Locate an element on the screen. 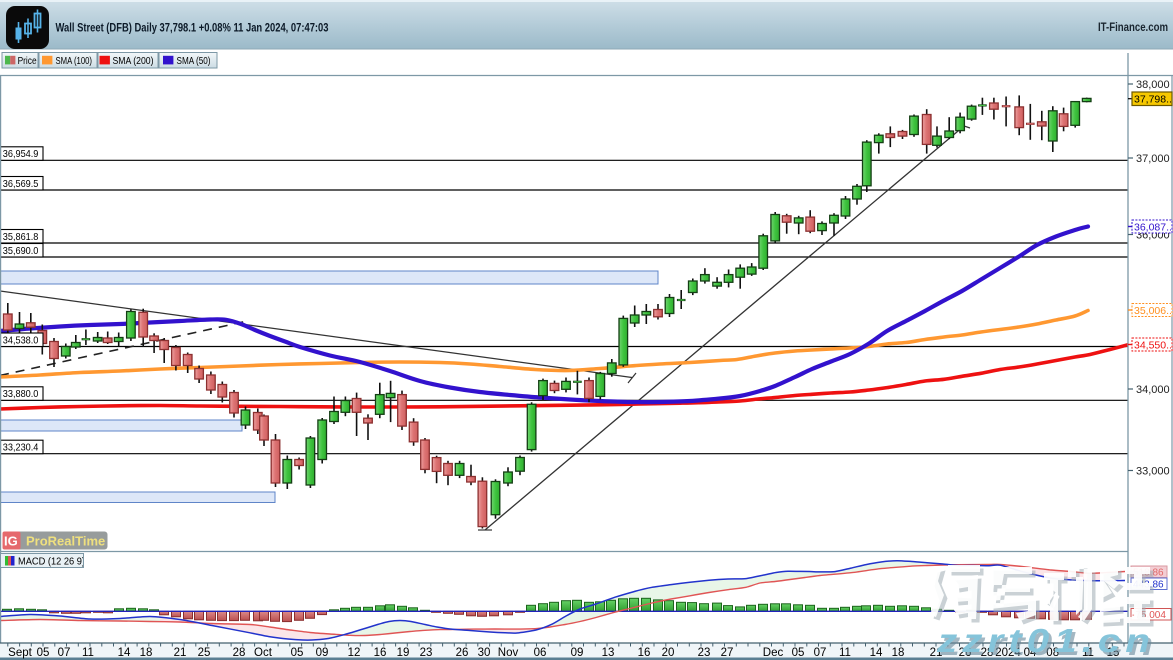  svg-text: 06 is located at coordinates (540, 653).